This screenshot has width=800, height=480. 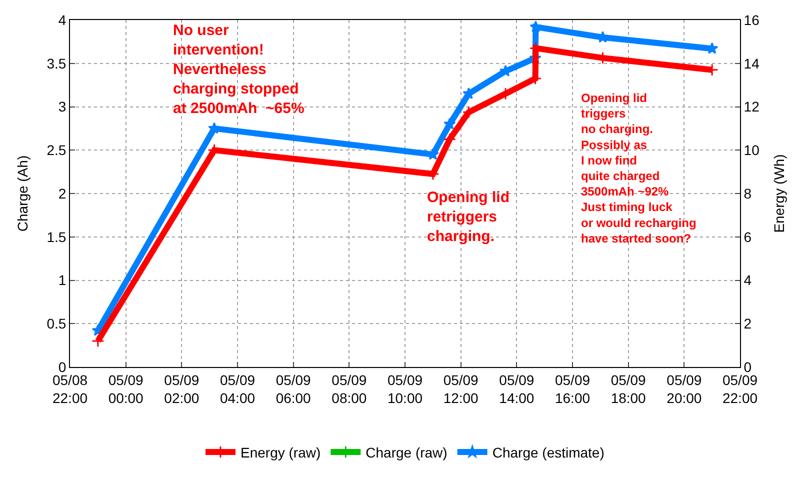 What do you see at coordinates (62, 280) in the screenshot?
I see `y-tick-label: 1` at bounding box center [62, 280].